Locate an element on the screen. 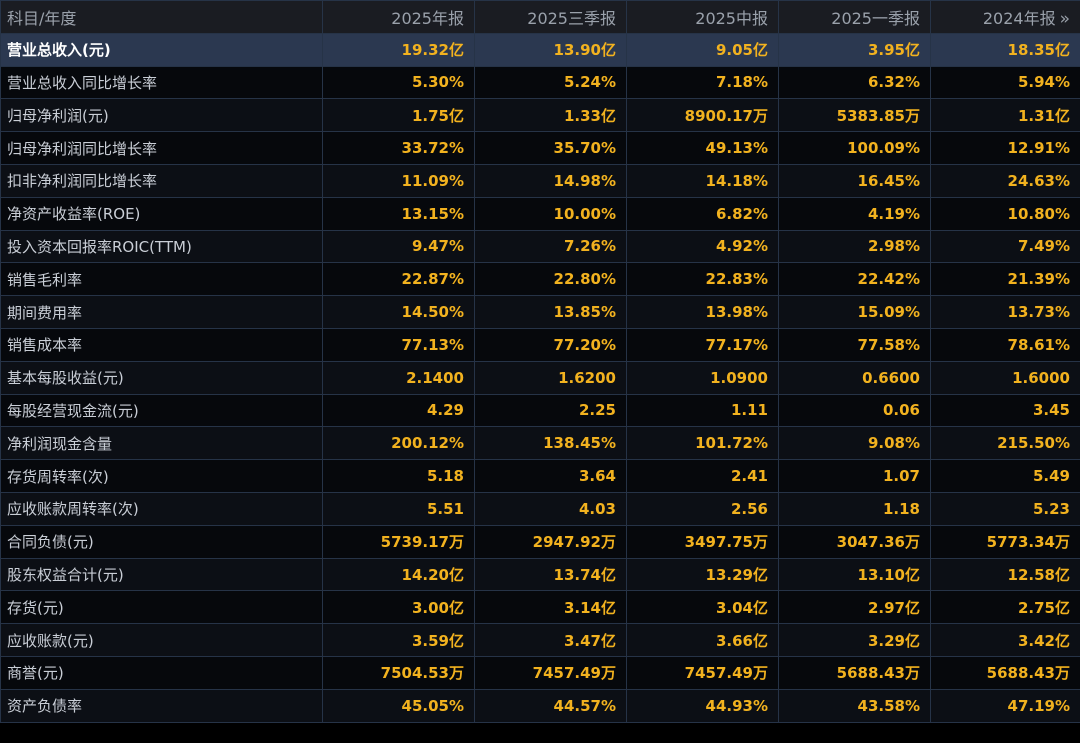 This screenshot has height=743, width=1080. value-cell: 5.94% is located at coordinates (1005, 82).